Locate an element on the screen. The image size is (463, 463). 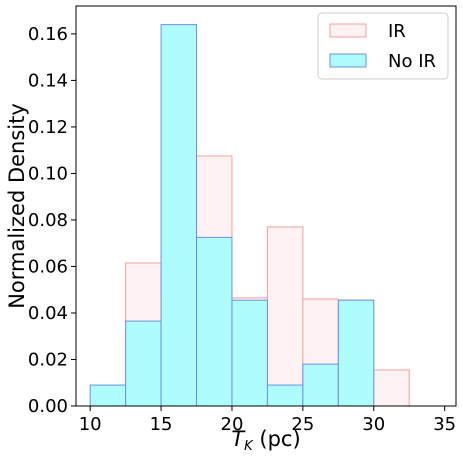
legend-swatch-no-ir is located at coordinates (348, 60).